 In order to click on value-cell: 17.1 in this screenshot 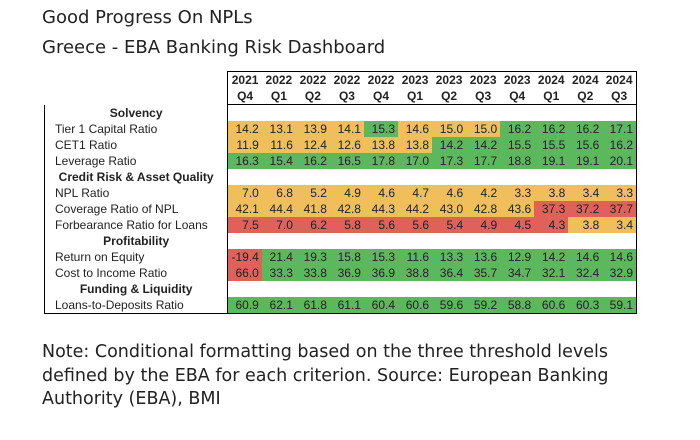, I will do `click(620, 129)`.